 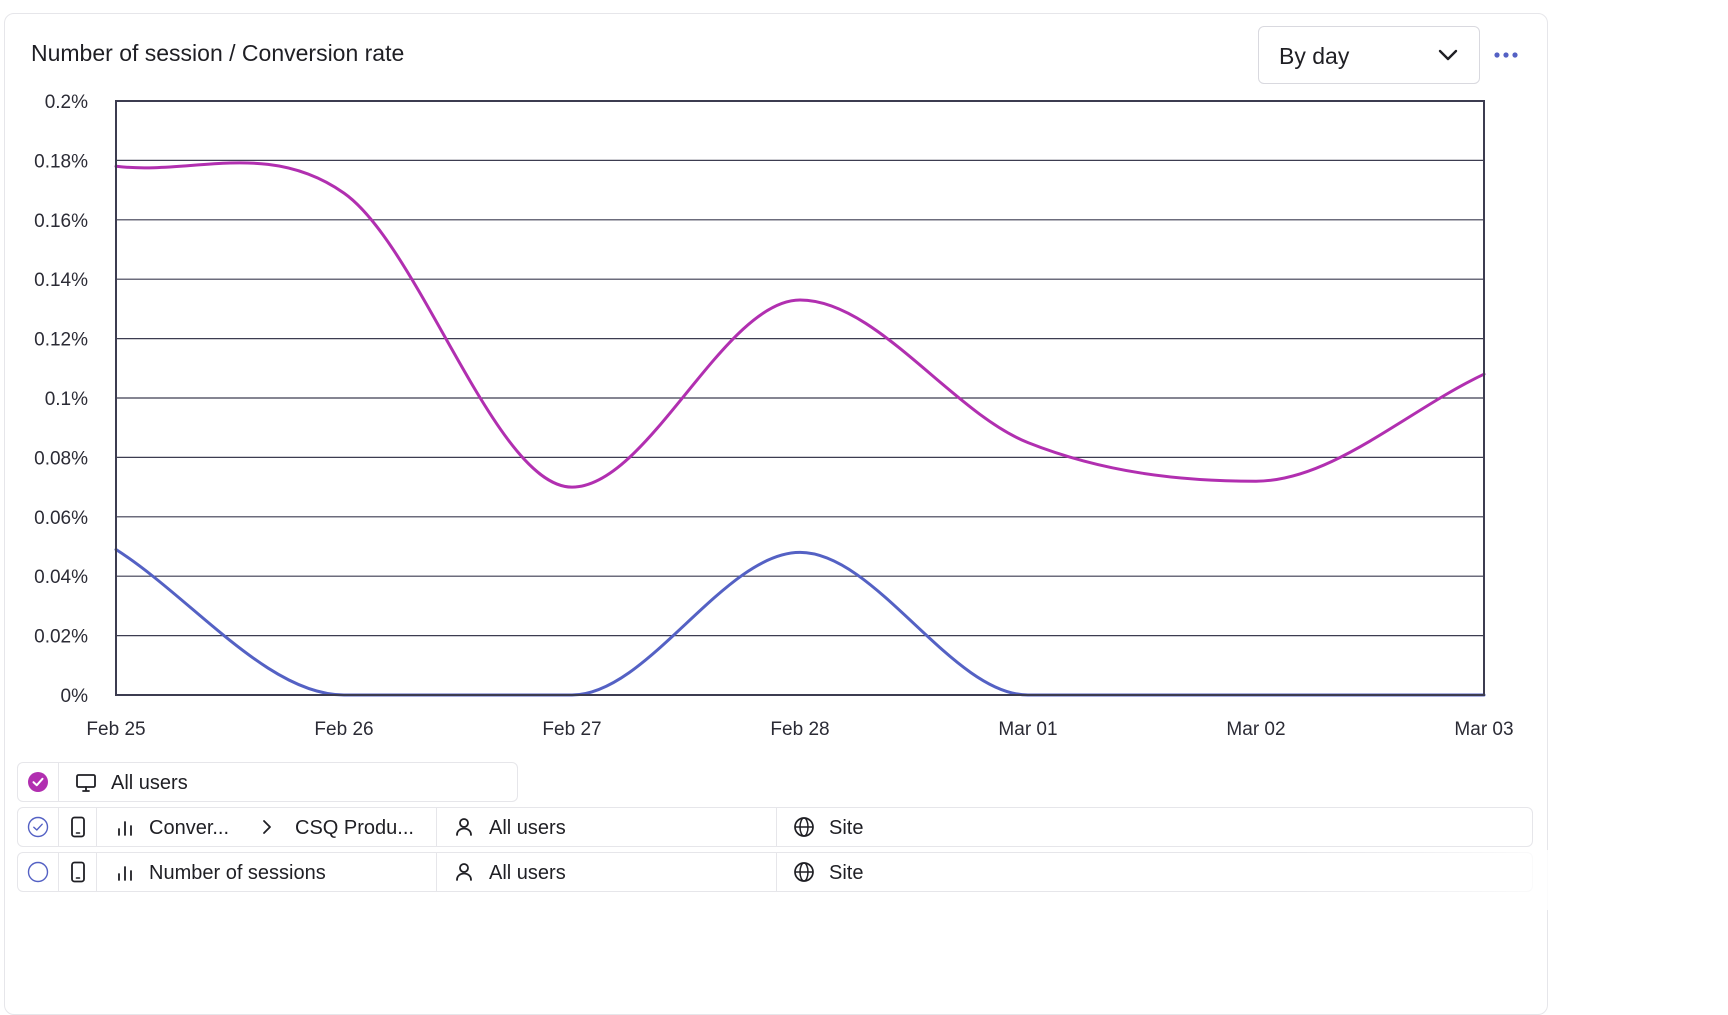 I want to click on y-tick-label: 0.16%, so click(x=61, y=221).